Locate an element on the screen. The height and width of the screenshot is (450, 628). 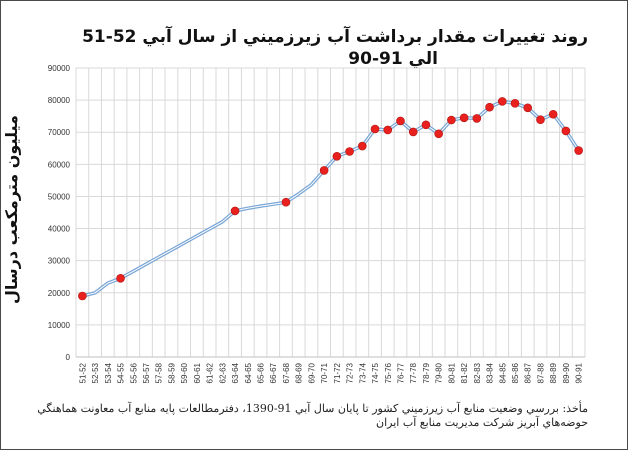
x-tick-label: 82-83 is located at coordinates (477, 372).